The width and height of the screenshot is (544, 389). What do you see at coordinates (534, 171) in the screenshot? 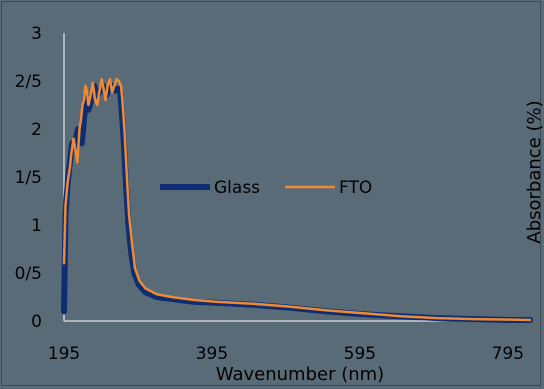
I see `y-axis-title: Absorbance (%)` at bounding box center [534, 171].